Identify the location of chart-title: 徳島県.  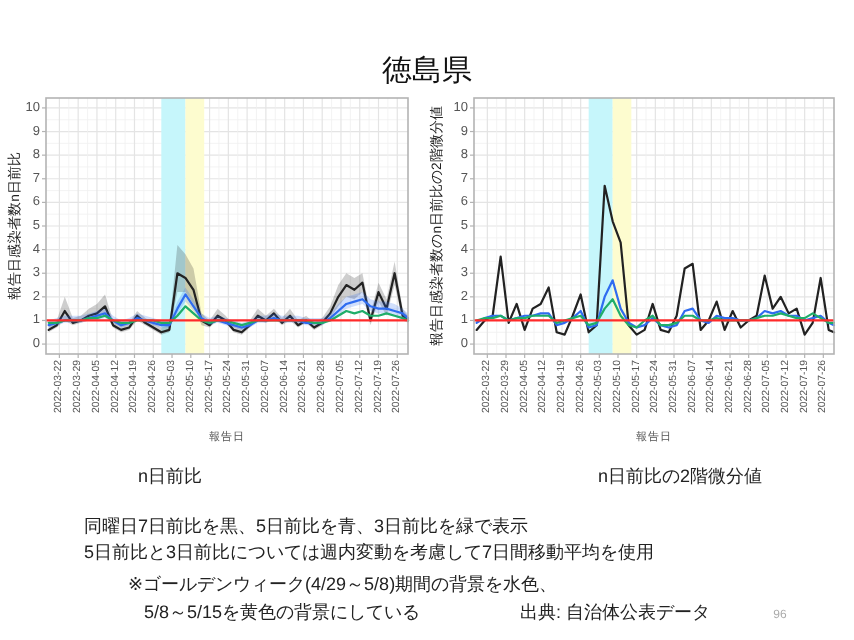
(427, 71).